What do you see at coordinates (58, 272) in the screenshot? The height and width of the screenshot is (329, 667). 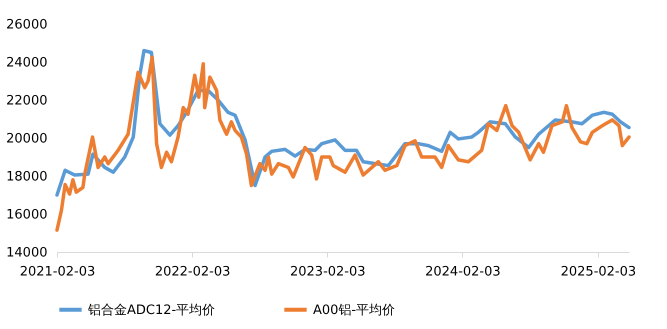 I see `x-tick-label: 2021-02-03` at bounding box center [58, 272].